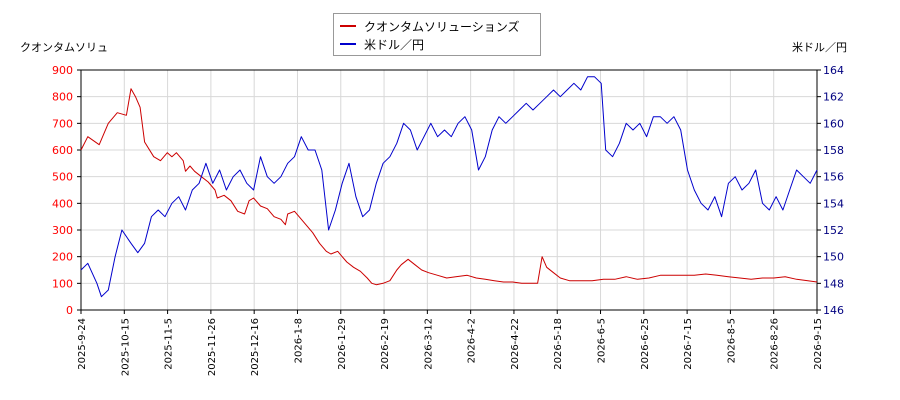  Describe the element at coordinates (62, 177) in the screenshot. I see `left-tick-label: 500` at that location.